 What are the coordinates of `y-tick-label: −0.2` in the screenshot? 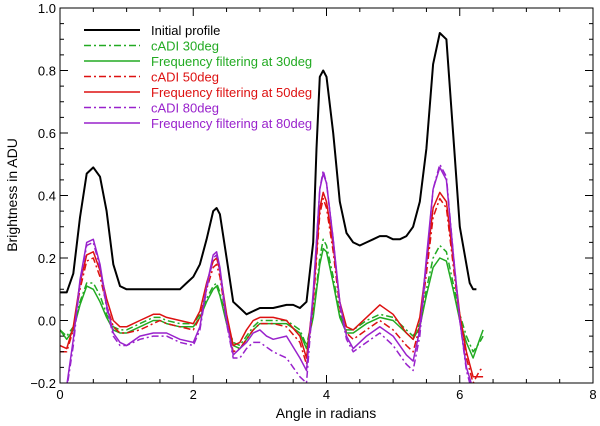 It's located at (43, 383).